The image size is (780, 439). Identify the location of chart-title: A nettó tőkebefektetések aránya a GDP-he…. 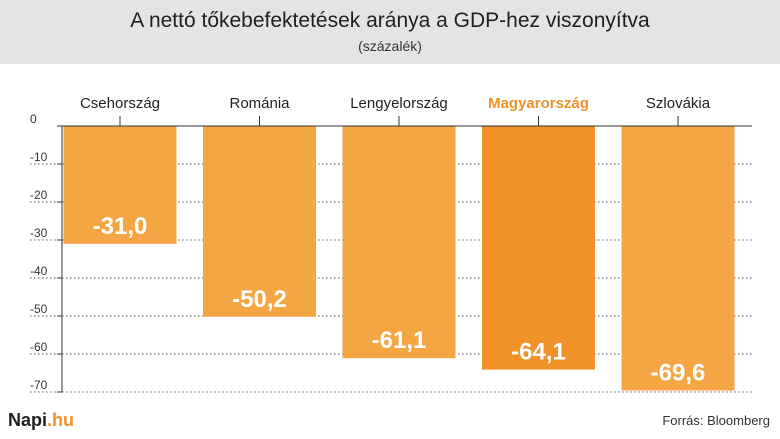
(390, 20).